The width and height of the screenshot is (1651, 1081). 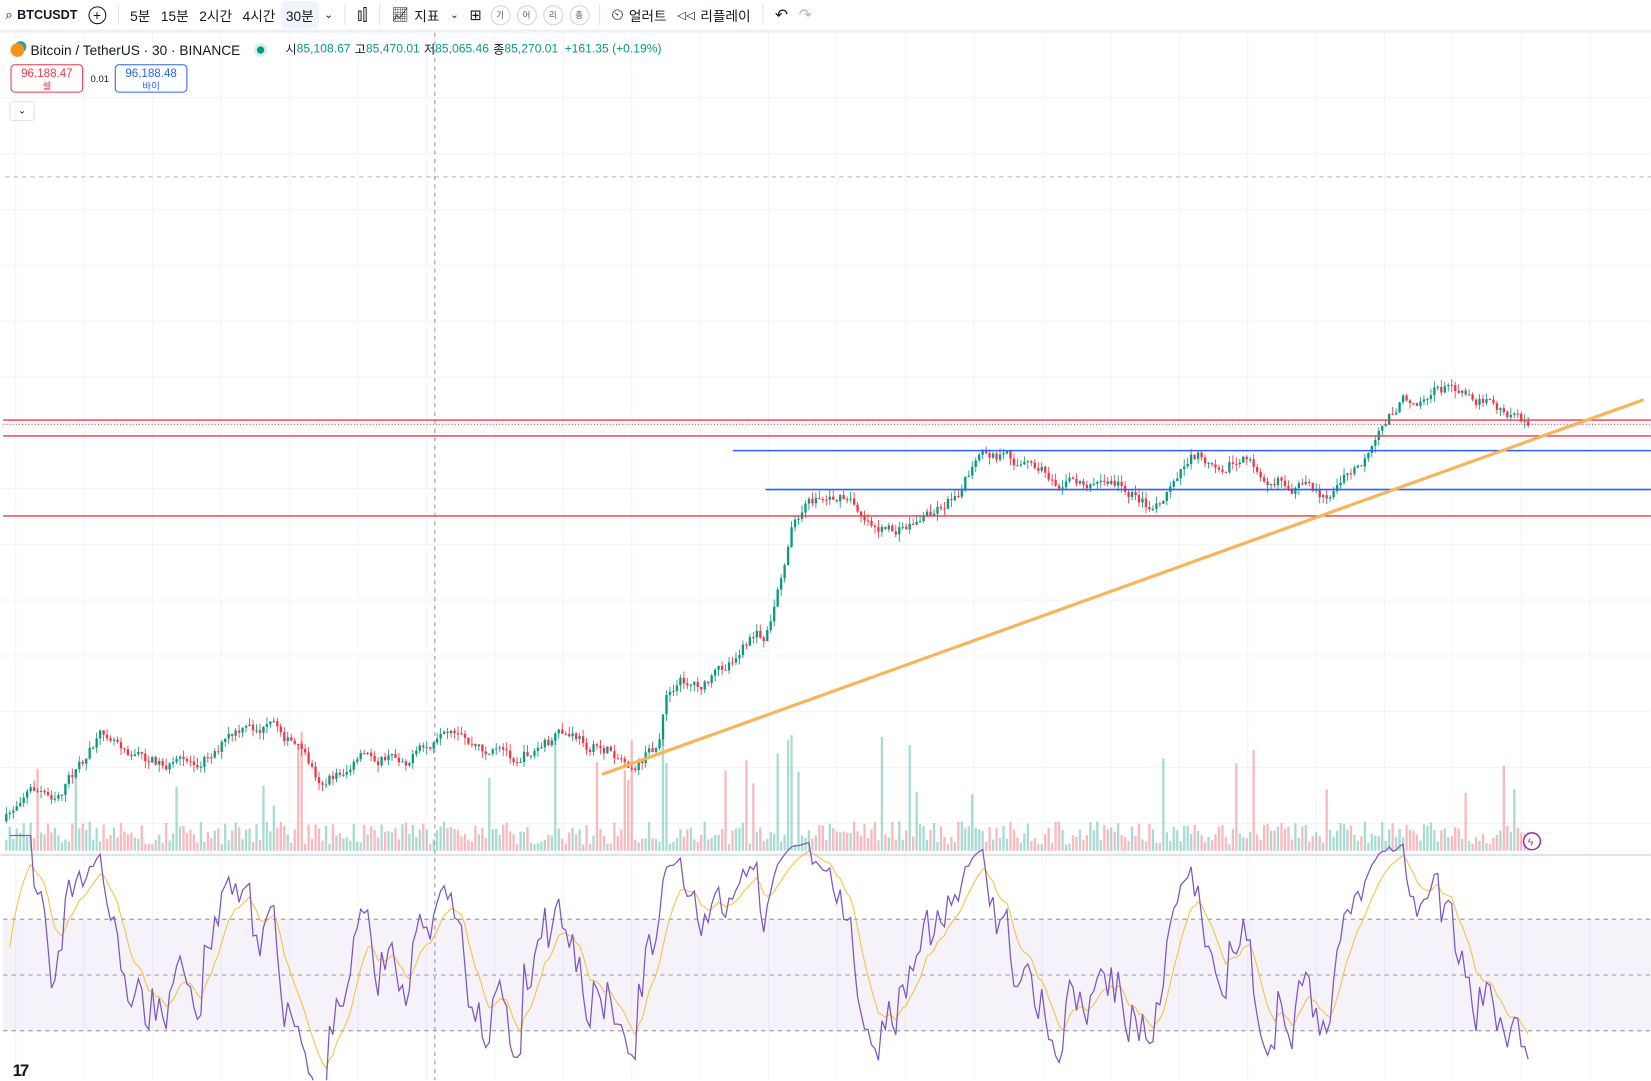 I want to click on undo-button: ↶, so click(x=782, y=14).